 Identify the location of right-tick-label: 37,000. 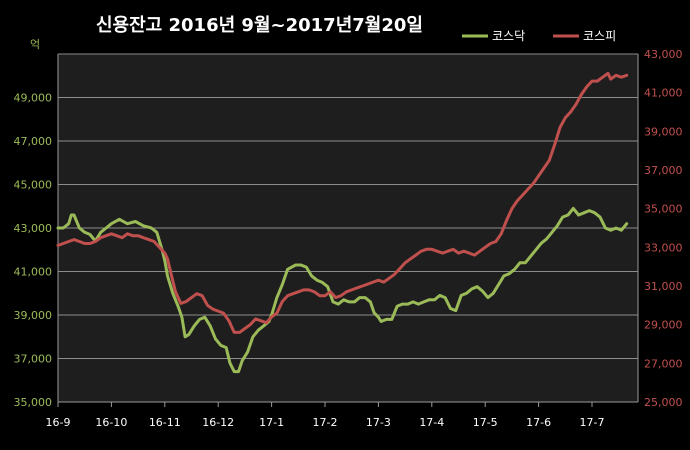
(663, 170).